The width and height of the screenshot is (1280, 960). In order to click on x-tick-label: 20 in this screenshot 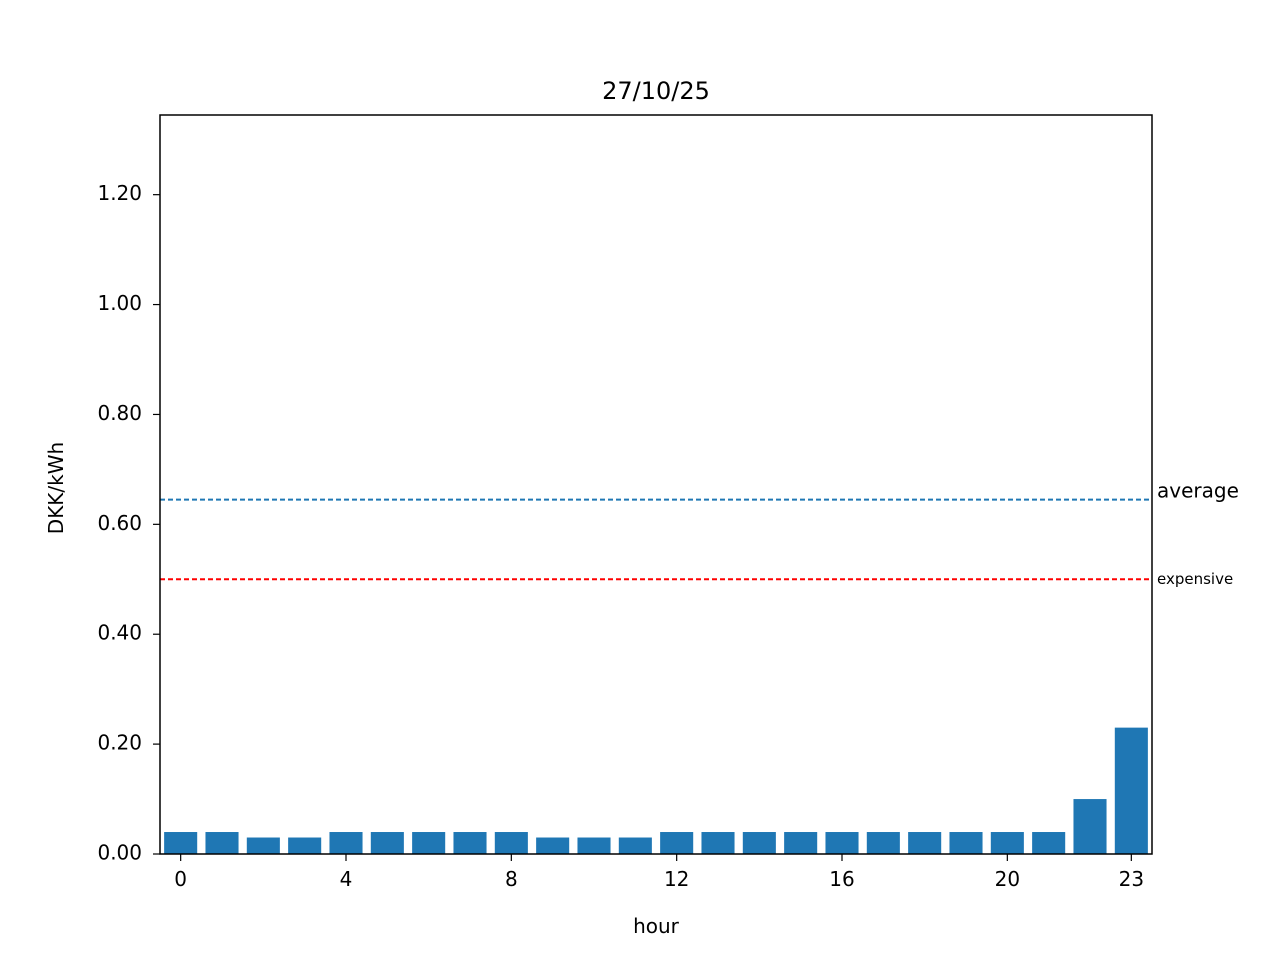, I will do `click(1007, 879)`.